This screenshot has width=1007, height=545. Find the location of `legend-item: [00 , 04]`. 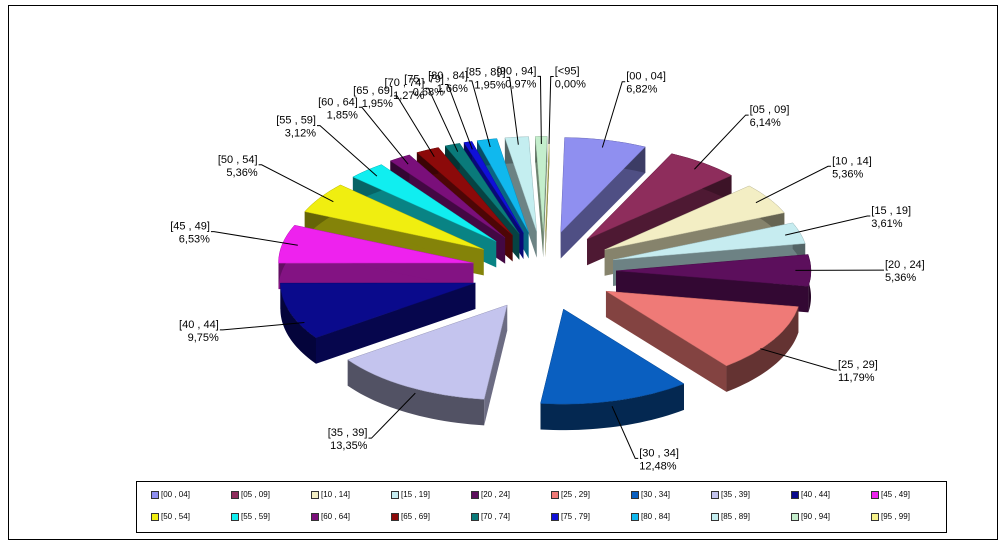

legend-item: [00 , 04] is located at coordinates (170, 495).